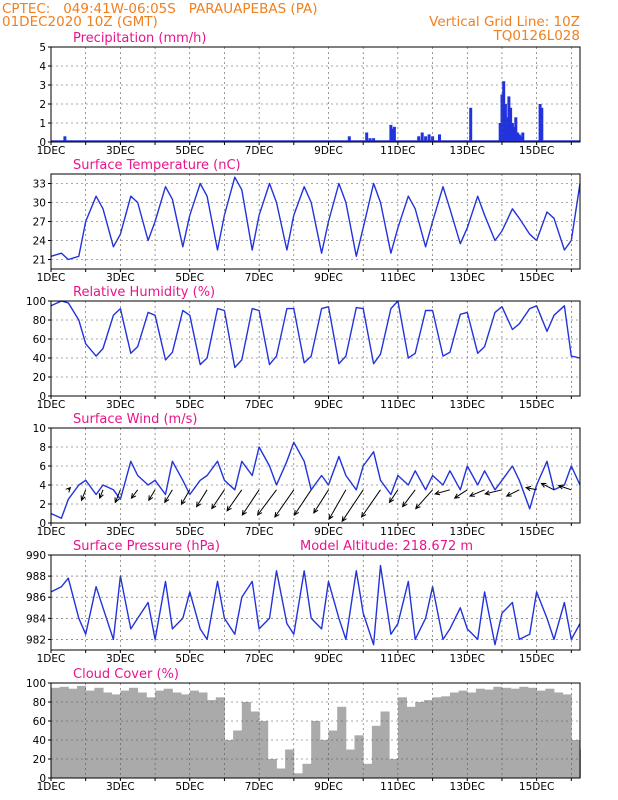  What do you see at coordinates (39, 722) in the screenshot?
I see `cloud-cover-ytick-label: 60` at bounding box center [39, 722].